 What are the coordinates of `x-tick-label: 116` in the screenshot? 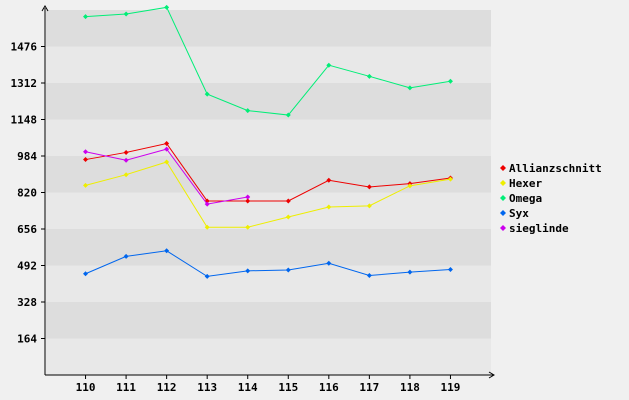 It's located at (329, 387).